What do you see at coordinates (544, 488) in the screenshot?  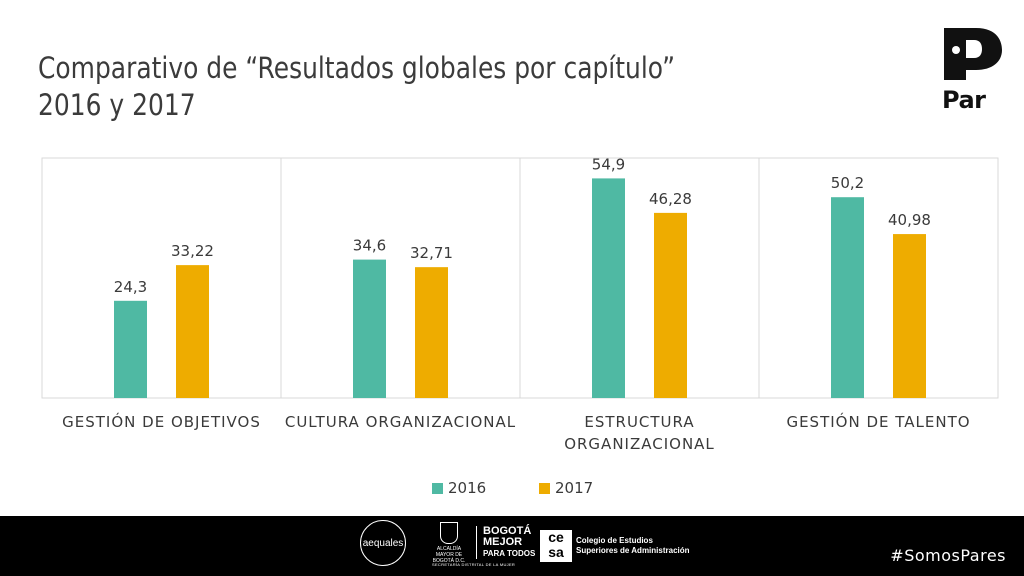 I see `legend-swatch-2017` at bounding box center [544, 488].